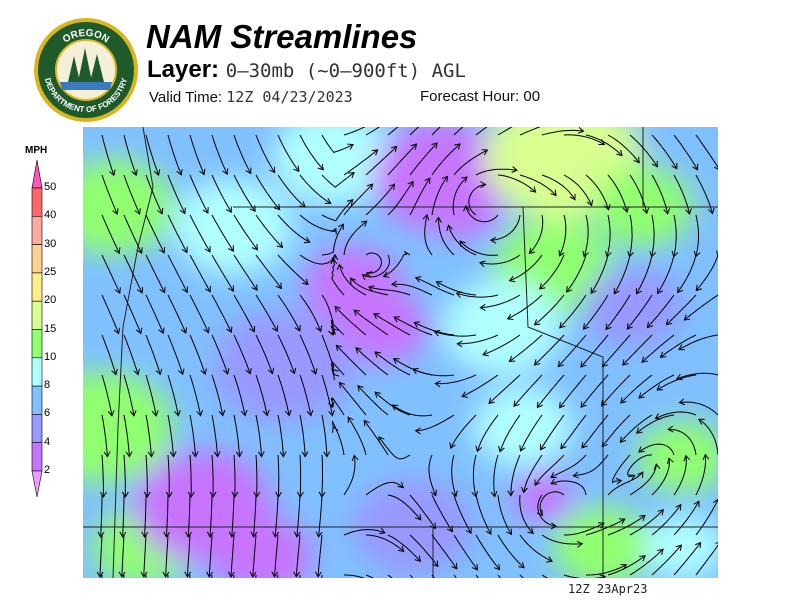 The image size is (800, 600). Describe the element at coordinates (608, 589) in the screenshot. I see `timestamp: 12Z 23Apr23` at that location.